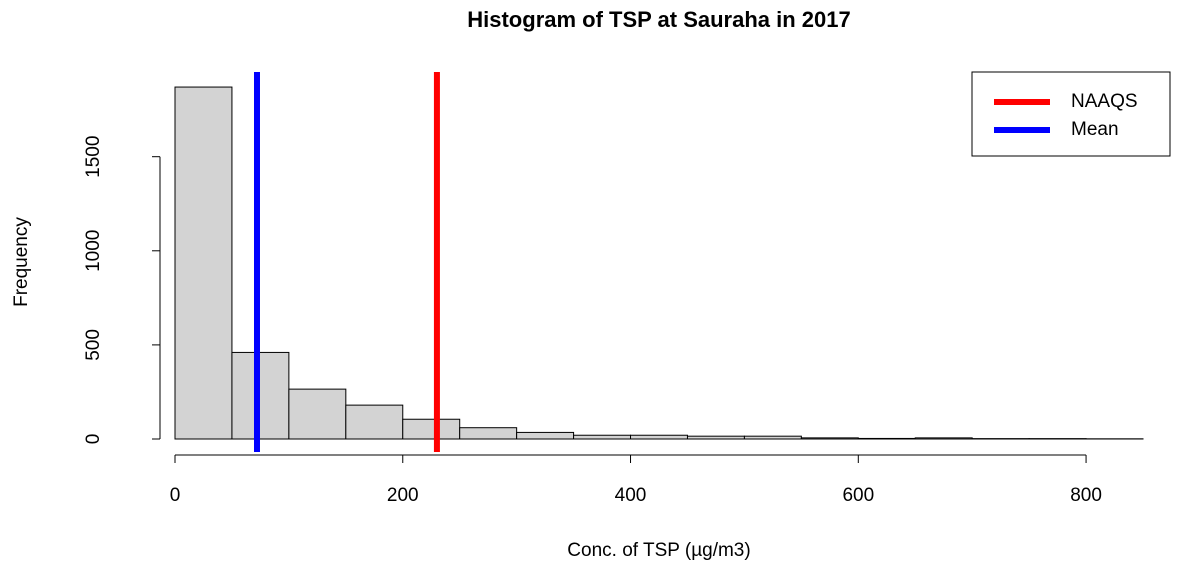 This screenshot has height=567, width=1181. Describe the element at coordinates (858, 495) in the screenshot. I see `x-tick-label: 600` at that location.